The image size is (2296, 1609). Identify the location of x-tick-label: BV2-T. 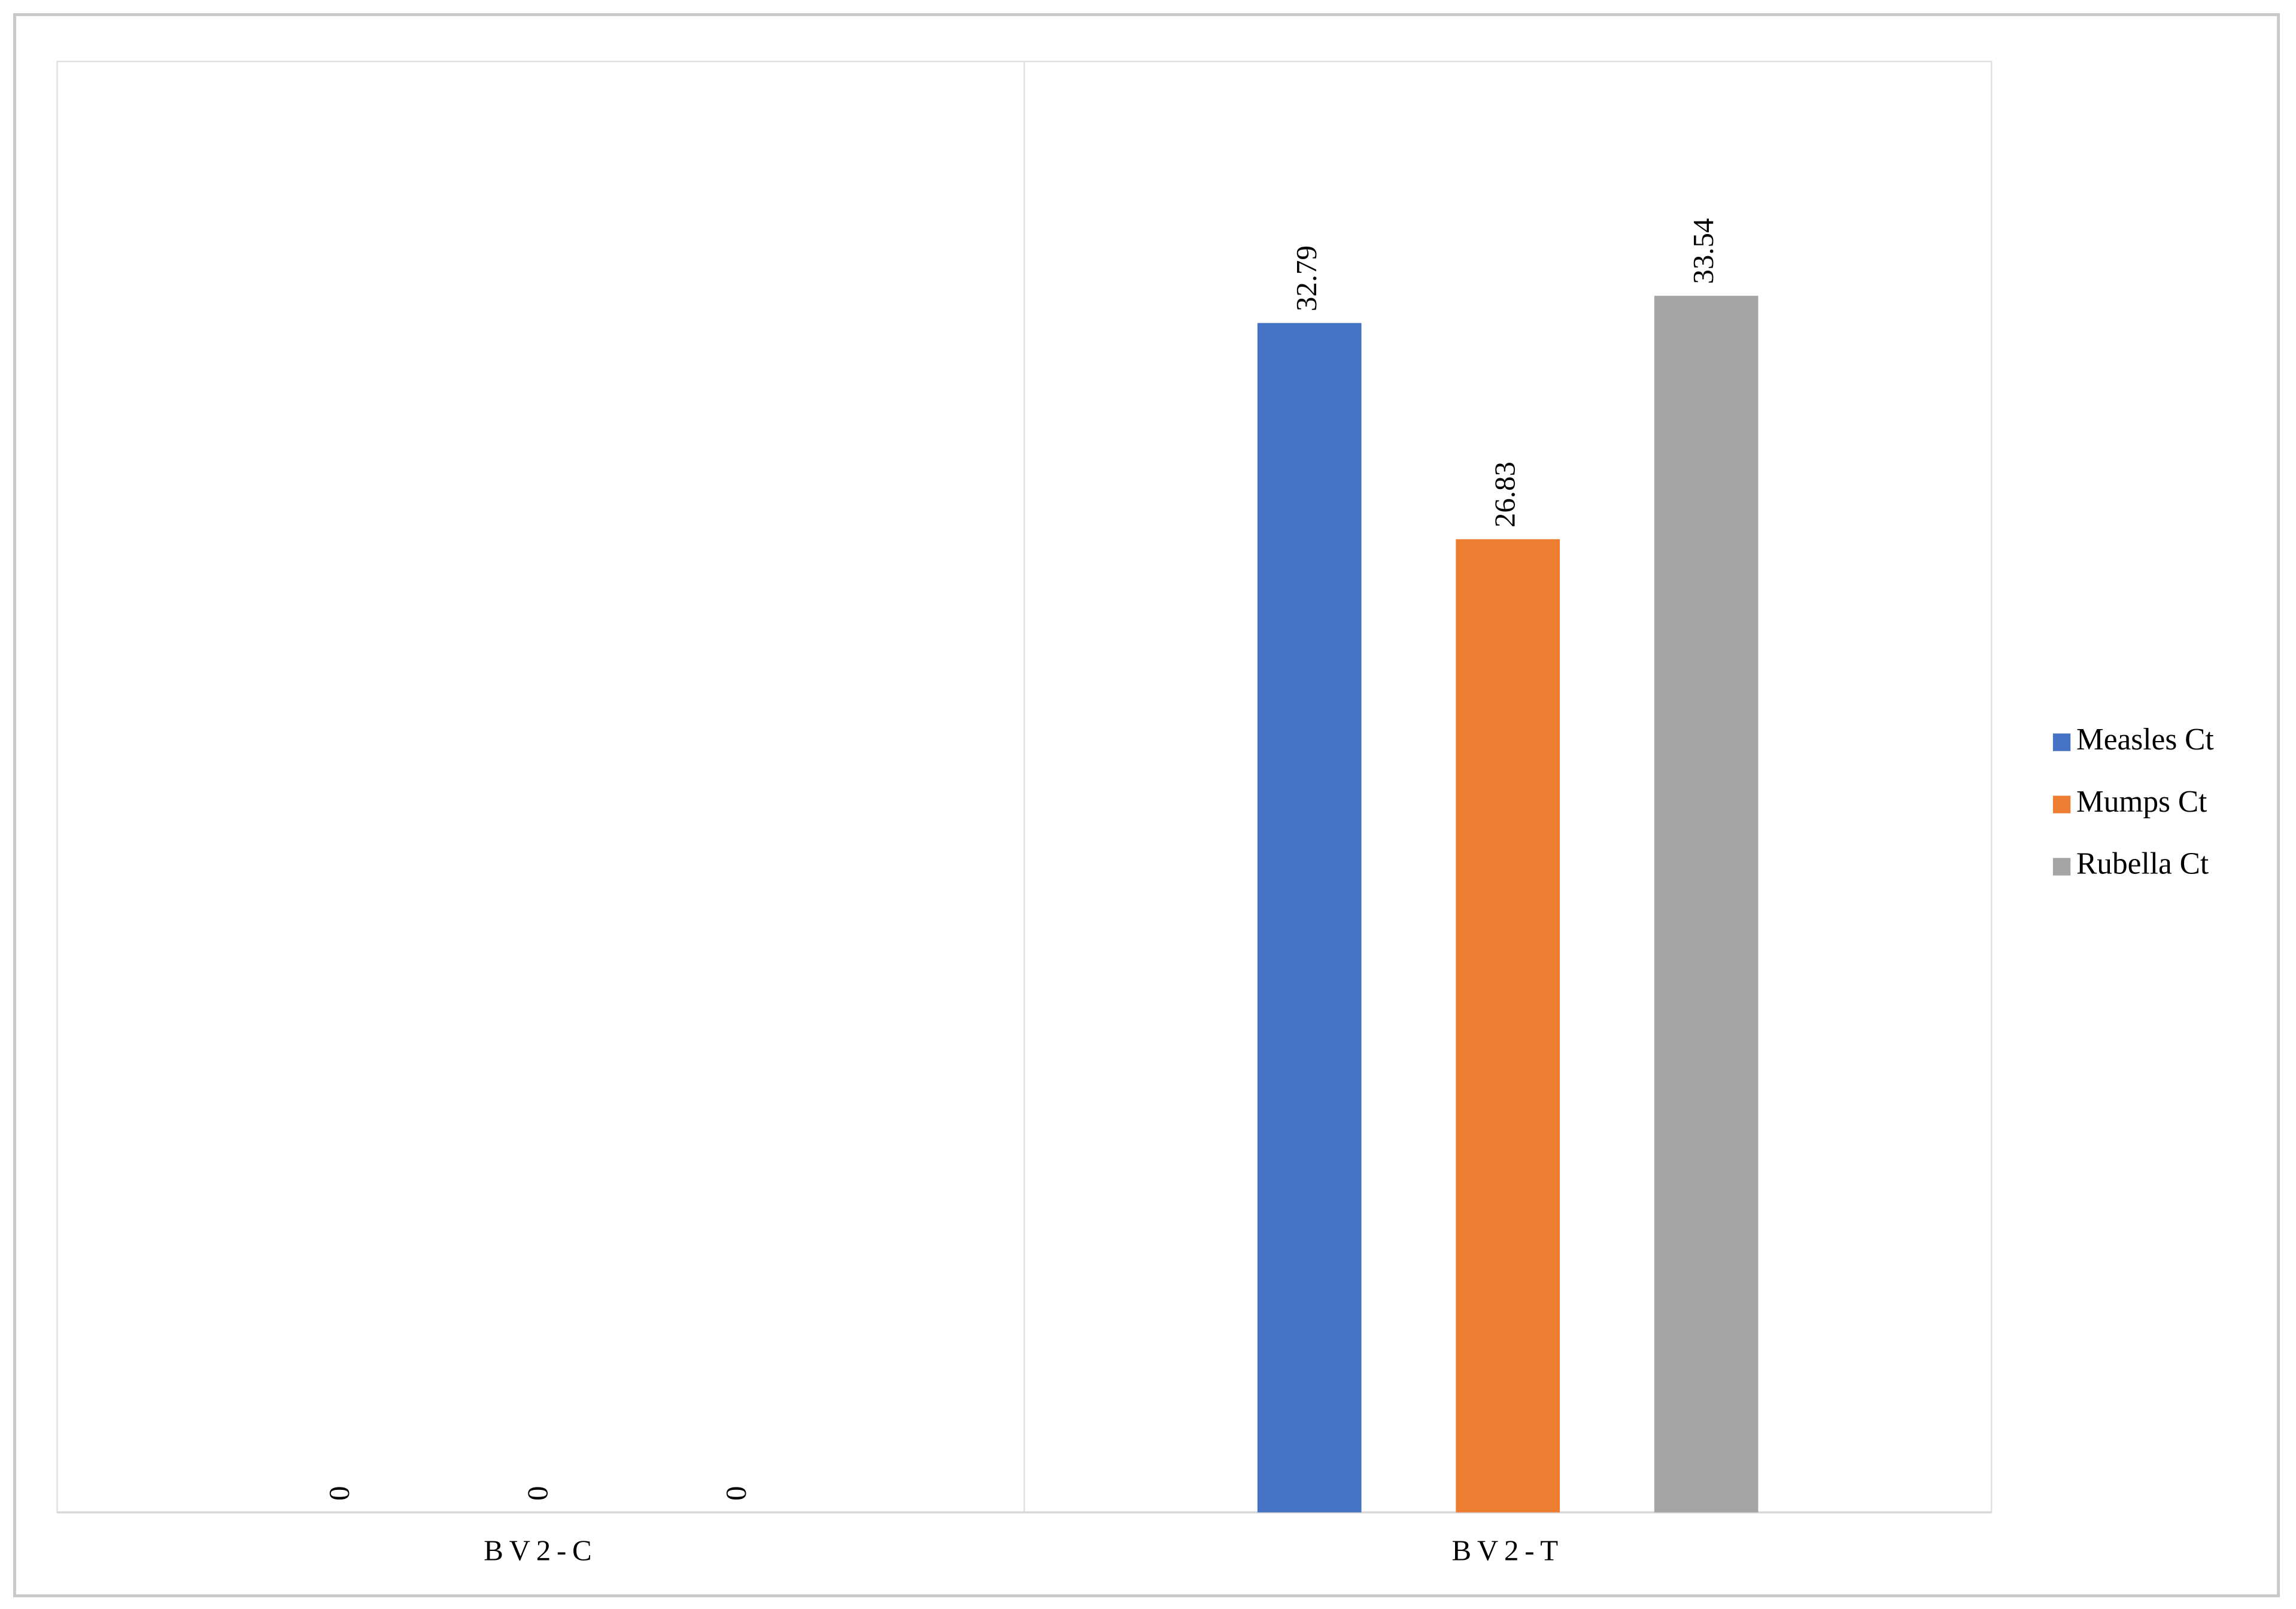
(1508, 1551).